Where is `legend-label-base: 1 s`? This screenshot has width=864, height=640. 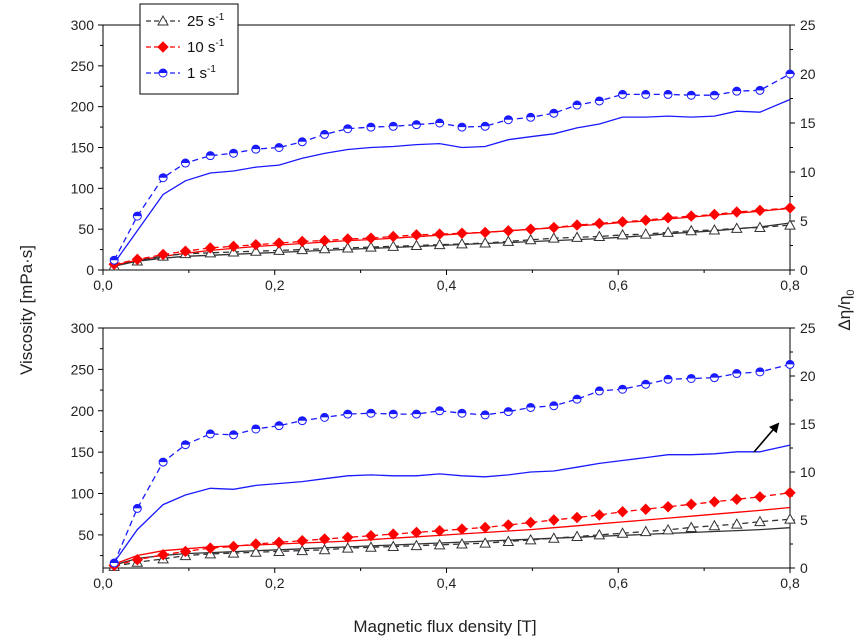
legend-label-base: 1 s is located at coordinates (197, 73).